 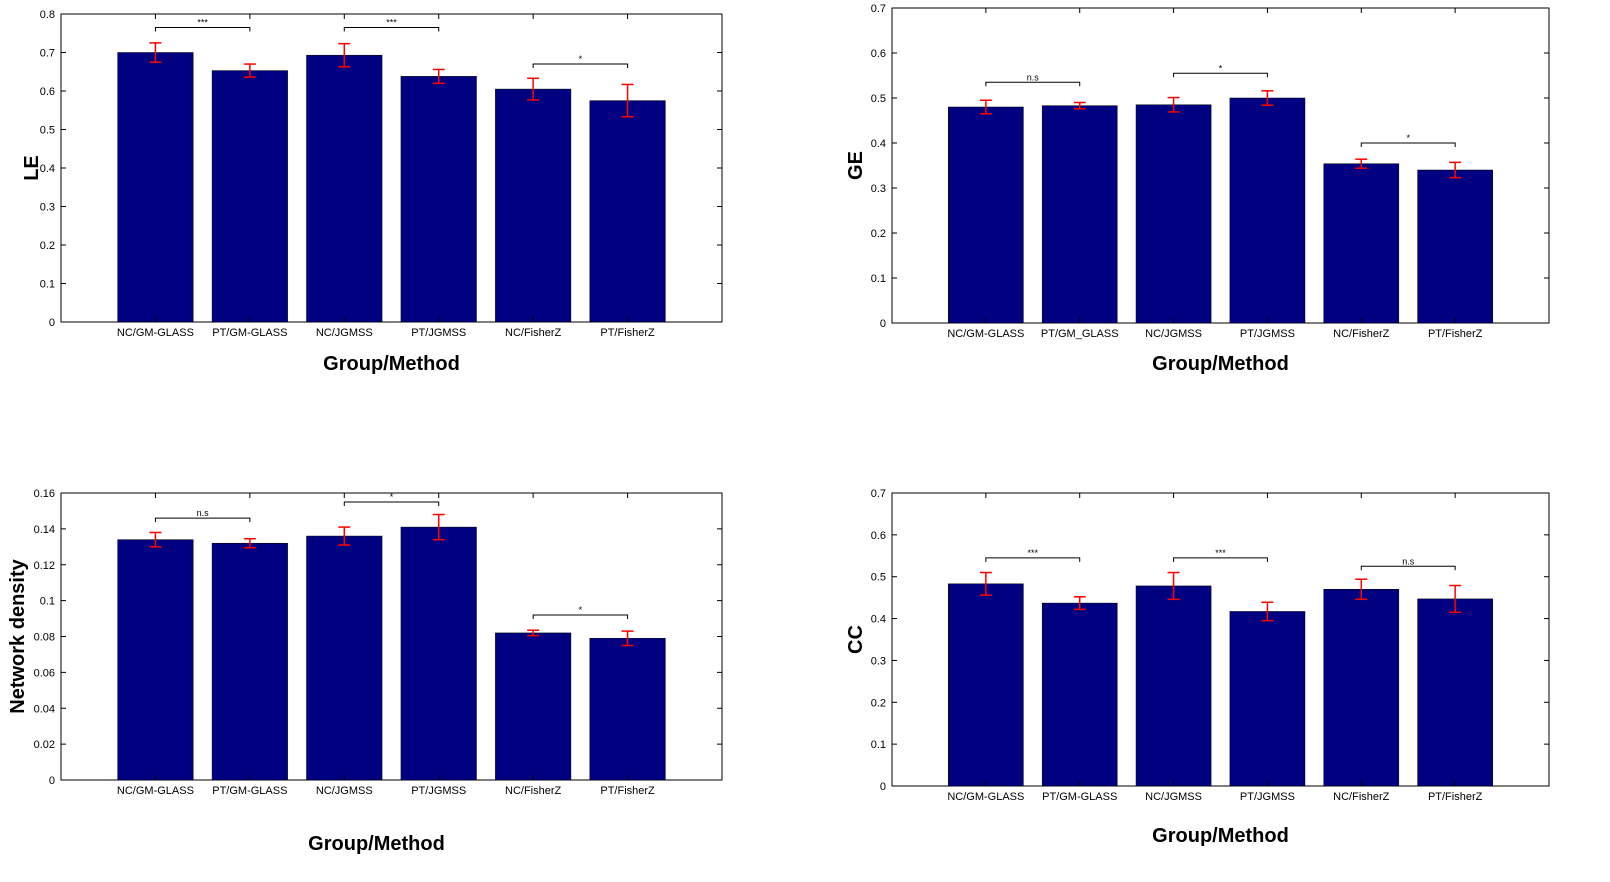 I want to click on y-tick-label: 0.5, so click(x=47, y=131).